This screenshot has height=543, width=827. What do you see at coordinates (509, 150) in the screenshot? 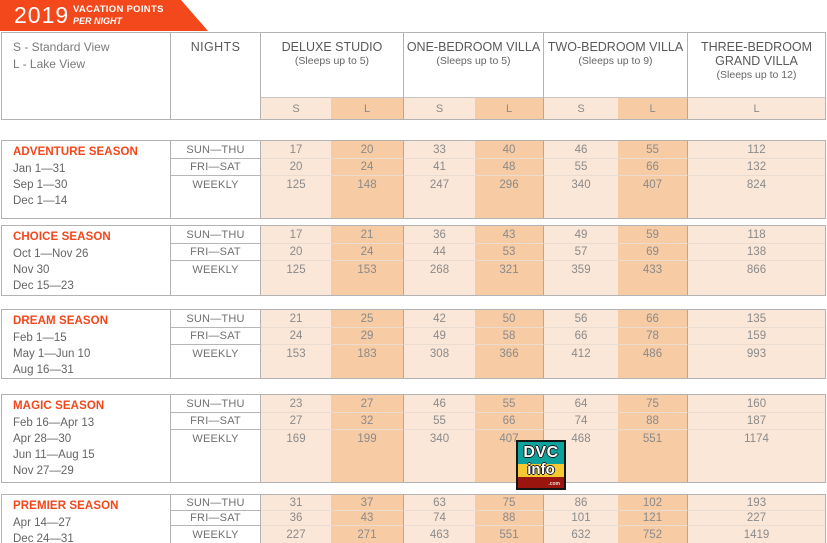
I see `points-value: 40` at bounding box center [509, 150].